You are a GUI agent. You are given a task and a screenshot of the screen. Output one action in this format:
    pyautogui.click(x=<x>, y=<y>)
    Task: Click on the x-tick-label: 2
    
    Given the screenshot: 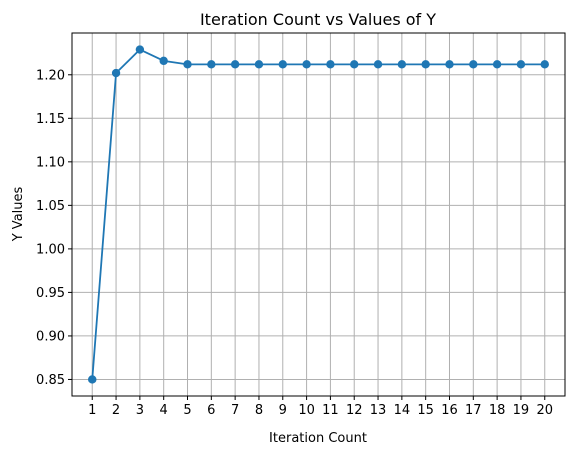 What is the action you would take?
    pyautogui.click(x=116, y=410)
    